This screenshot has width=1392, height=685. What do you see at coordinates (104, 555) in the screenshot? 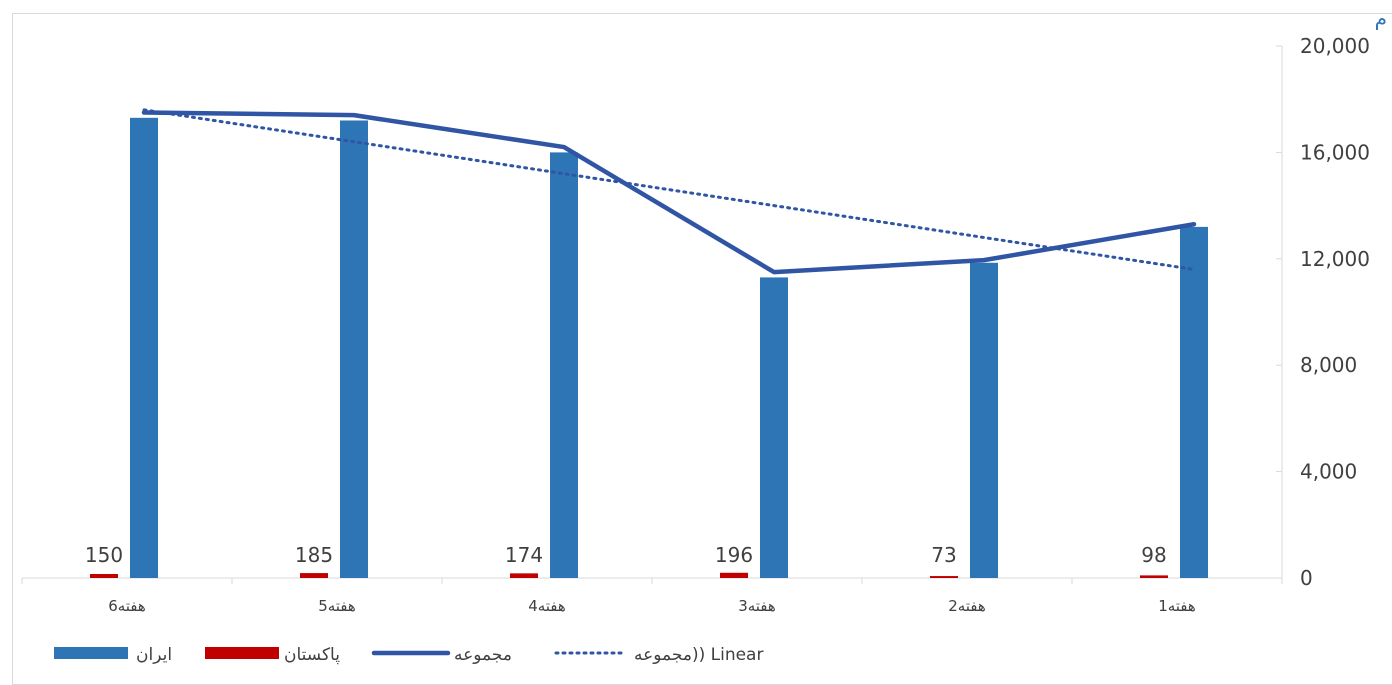
I see `data-label-pakistan: 150` at bounding box center [104, 555].